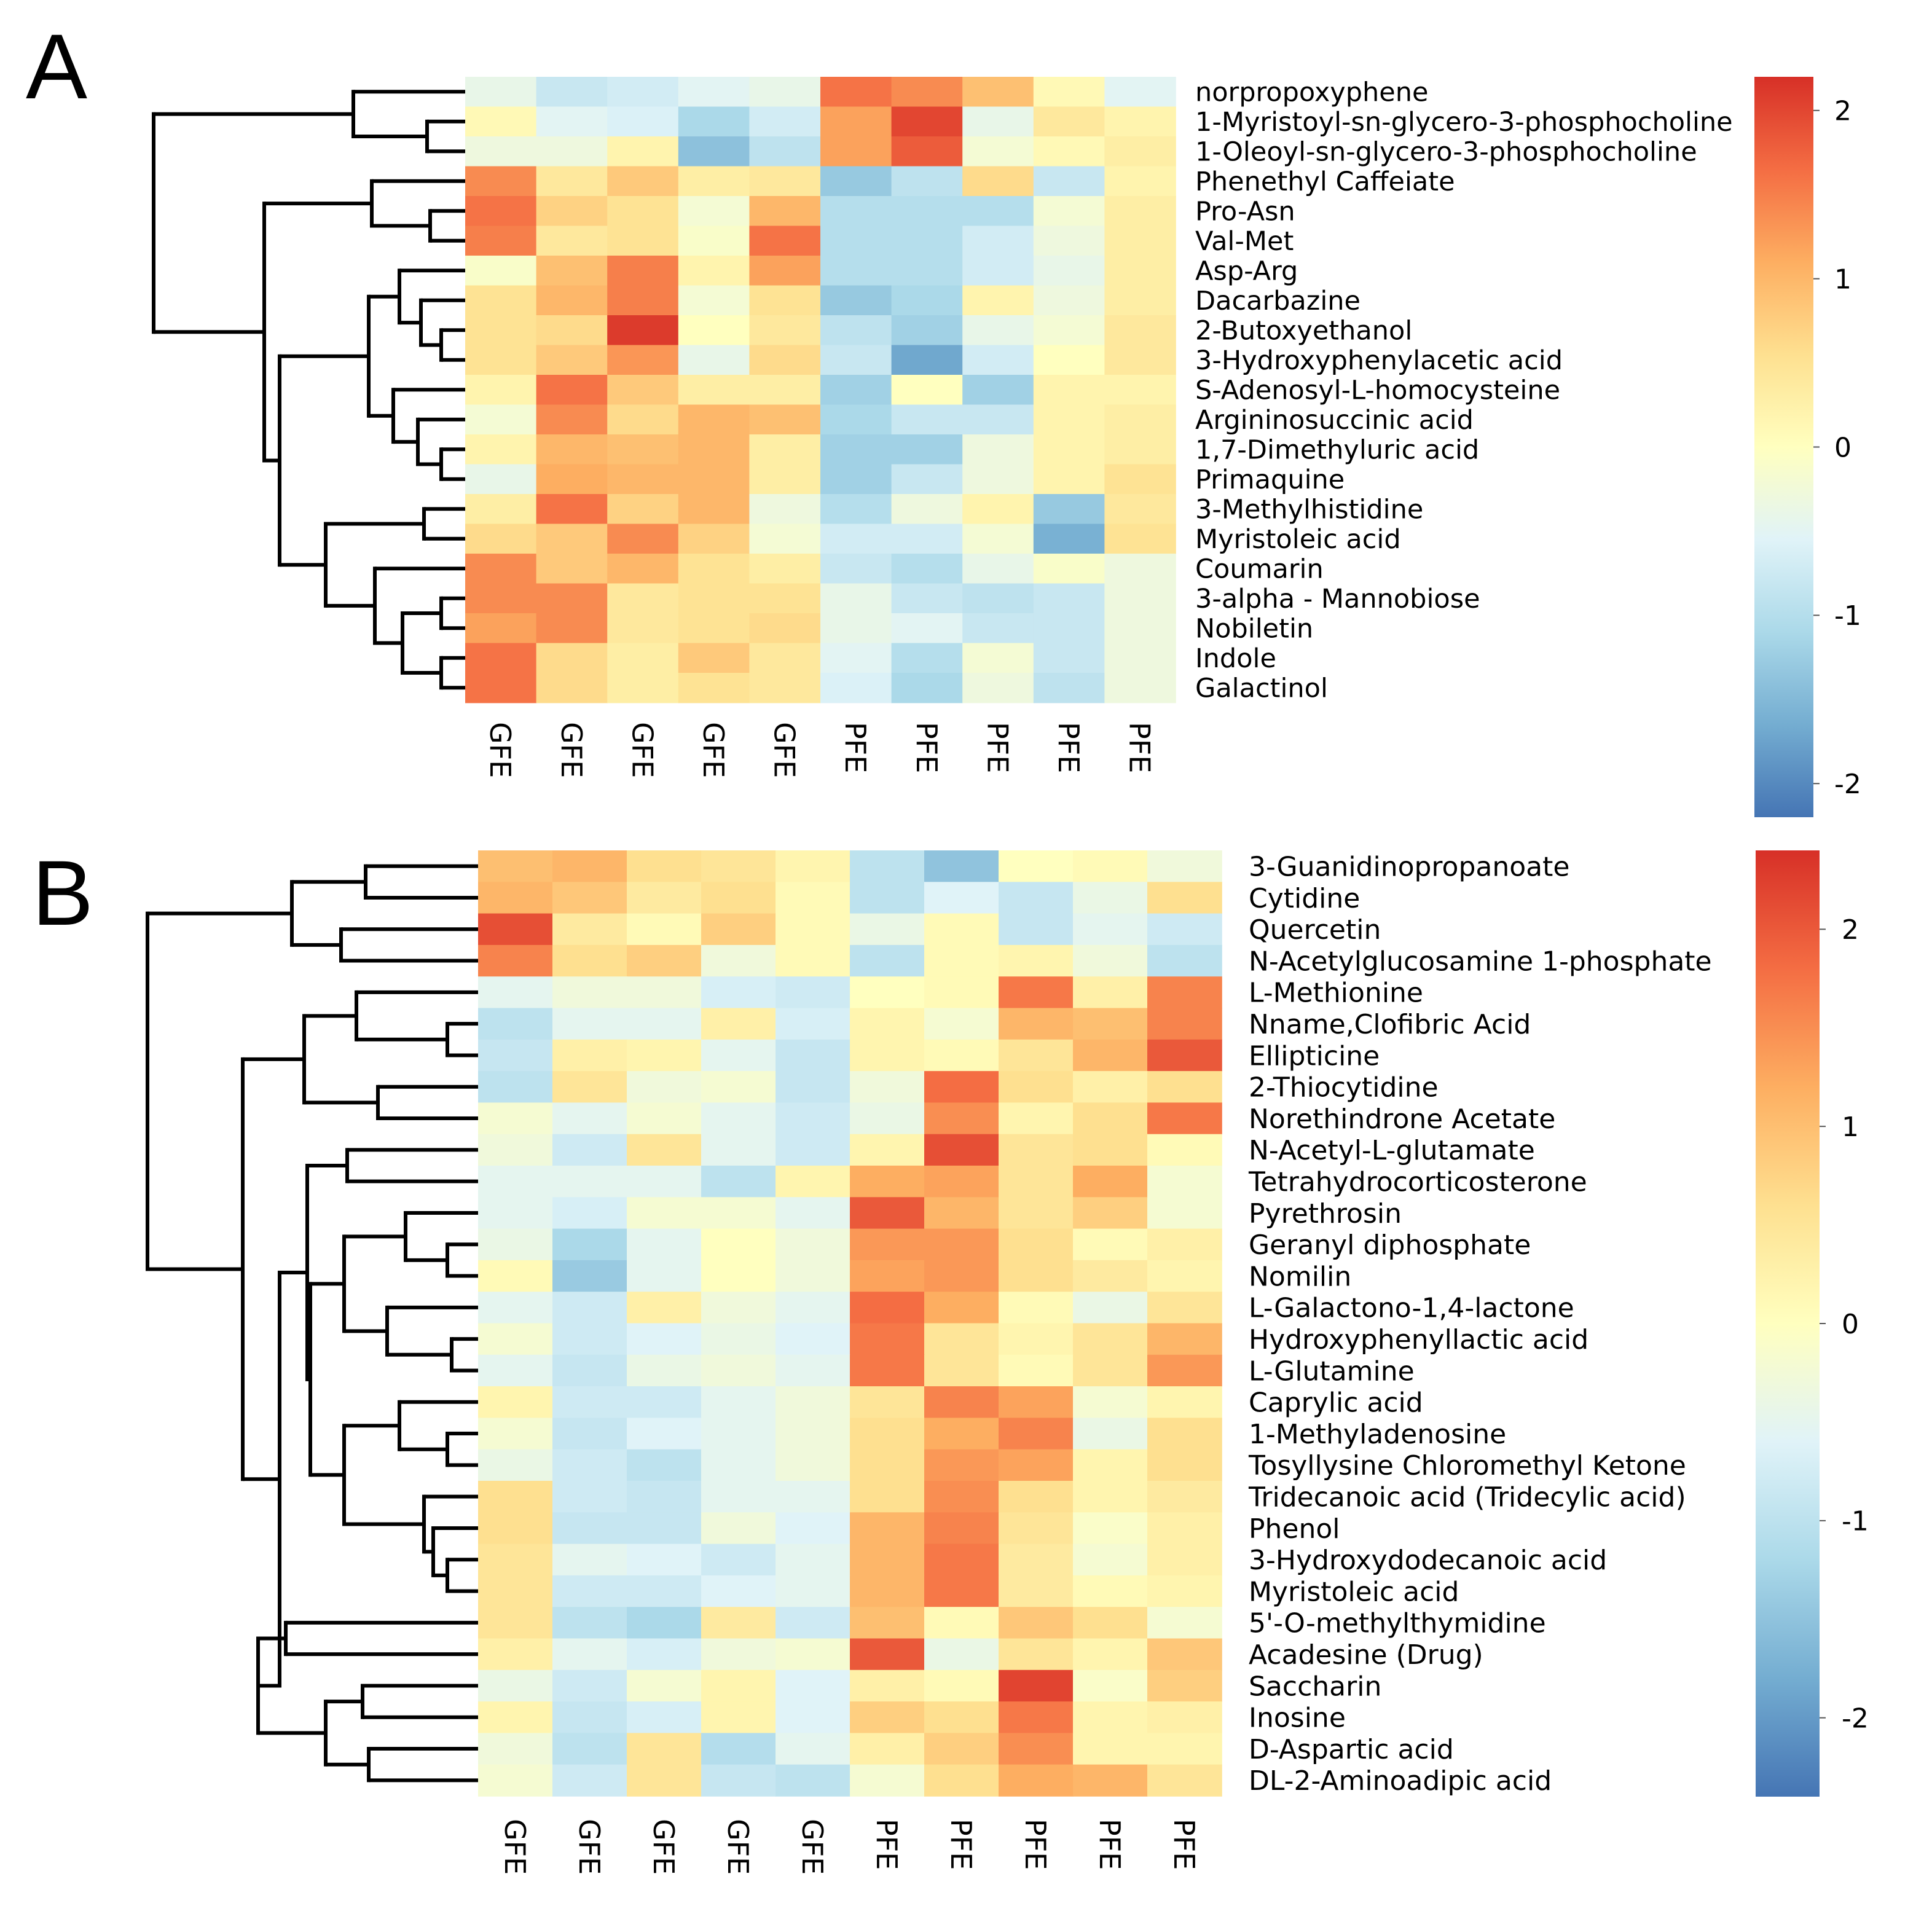 Image resolution: width=1932 pixels, height=1922 pixels. I want to click on row-label: Geranyl diphosphate, so click(1390, 1245).